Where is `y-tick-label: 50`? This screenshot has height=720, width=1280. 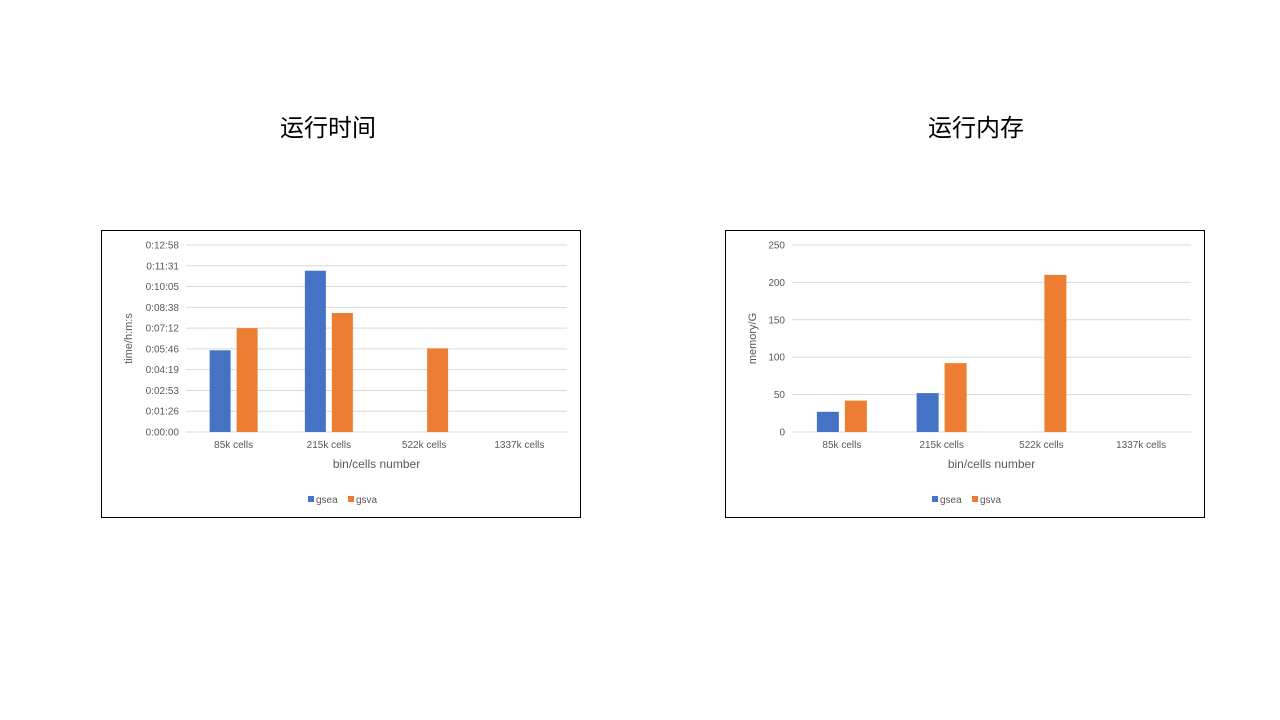 y-tick-label: 50 is located at coordinates (780, 395).